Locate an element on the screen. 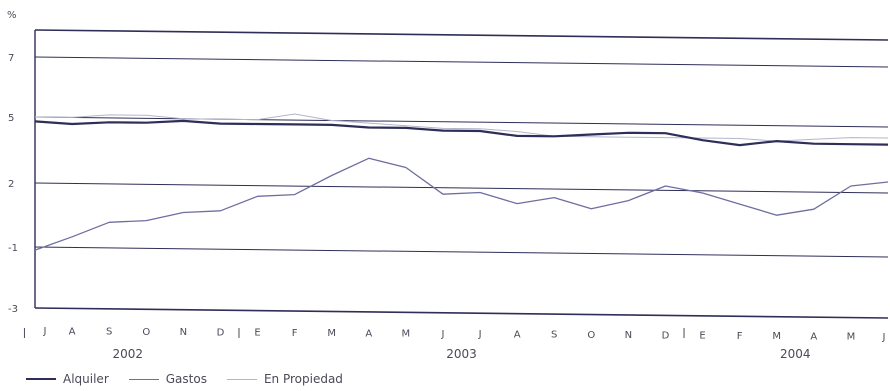 This screenshot has height=391, width=890. legend-label-gastos: Gastos is located at coordinates (186, 379).